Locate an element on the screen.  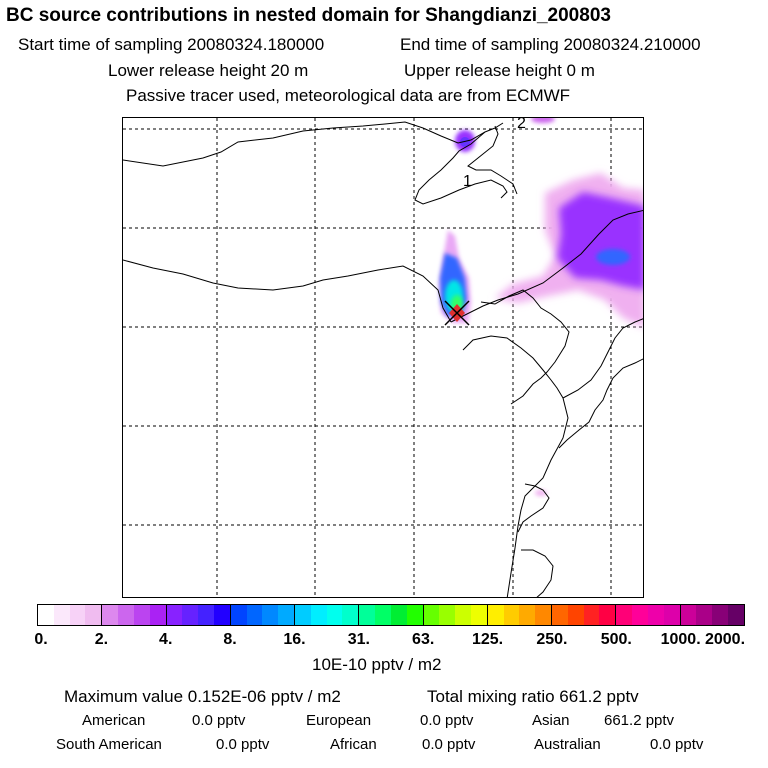
plume-receptor is located at coordinates (455, 276).